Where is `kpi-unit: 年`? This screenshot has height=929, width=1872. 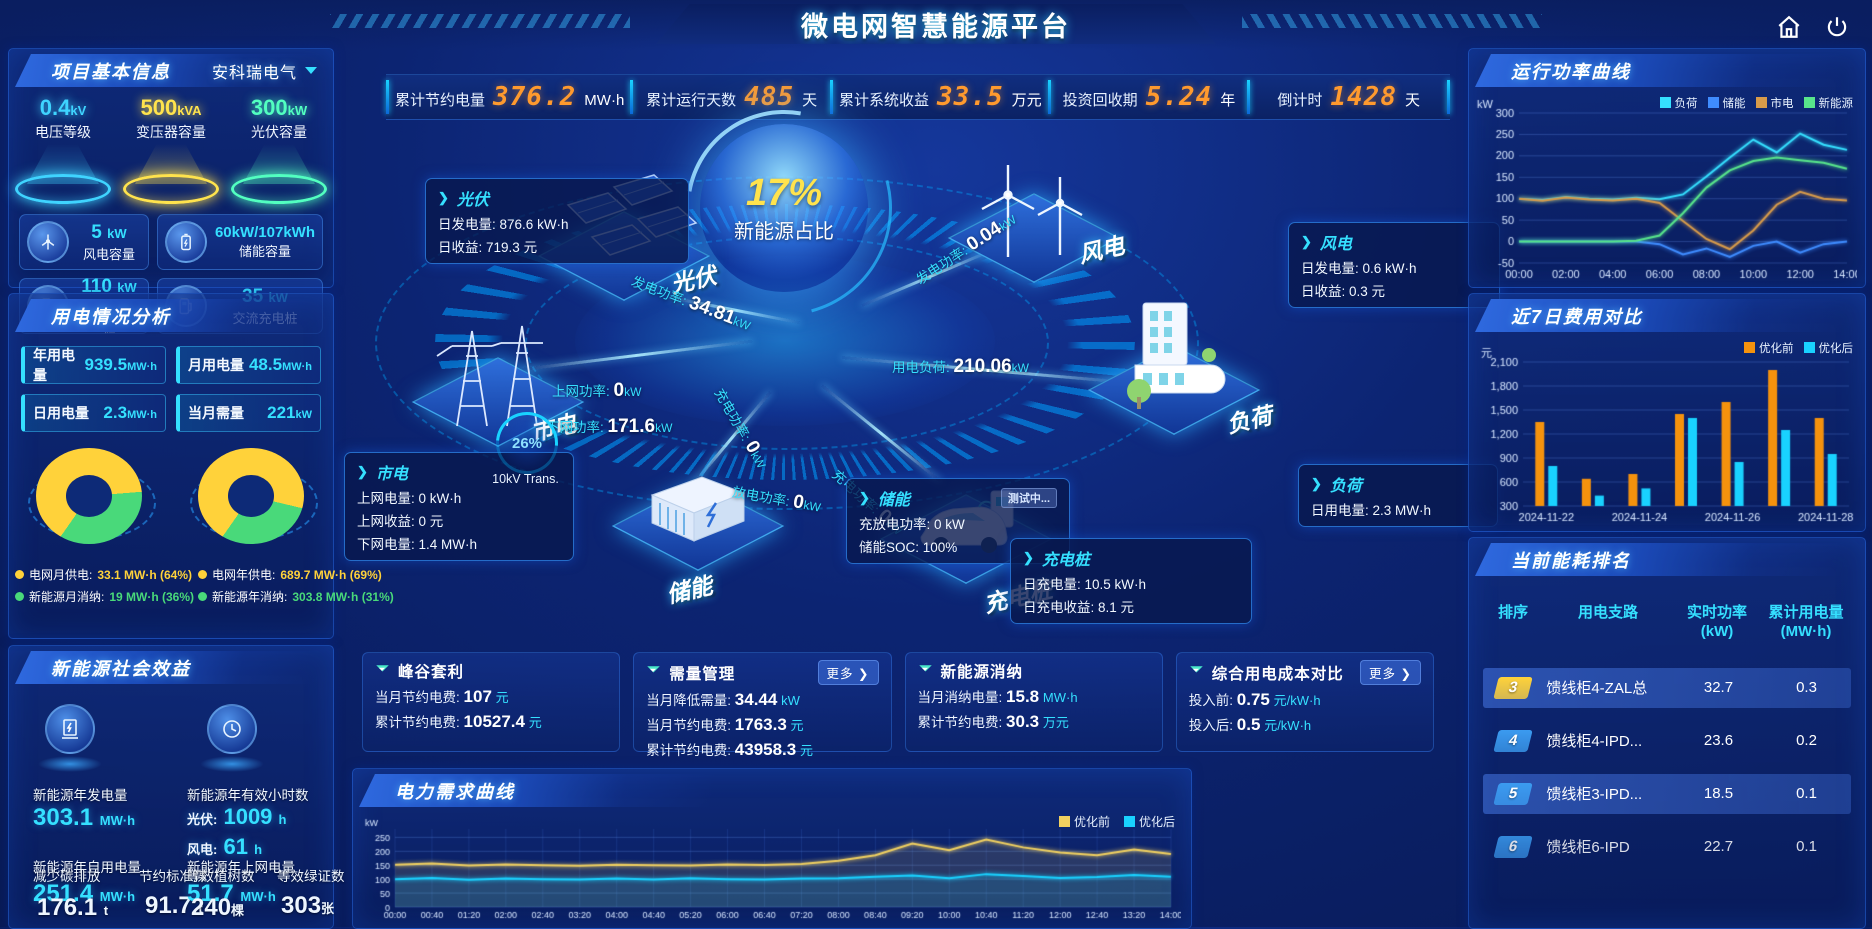
kpi-unit: 年 is located at coordinates (1228, 100).